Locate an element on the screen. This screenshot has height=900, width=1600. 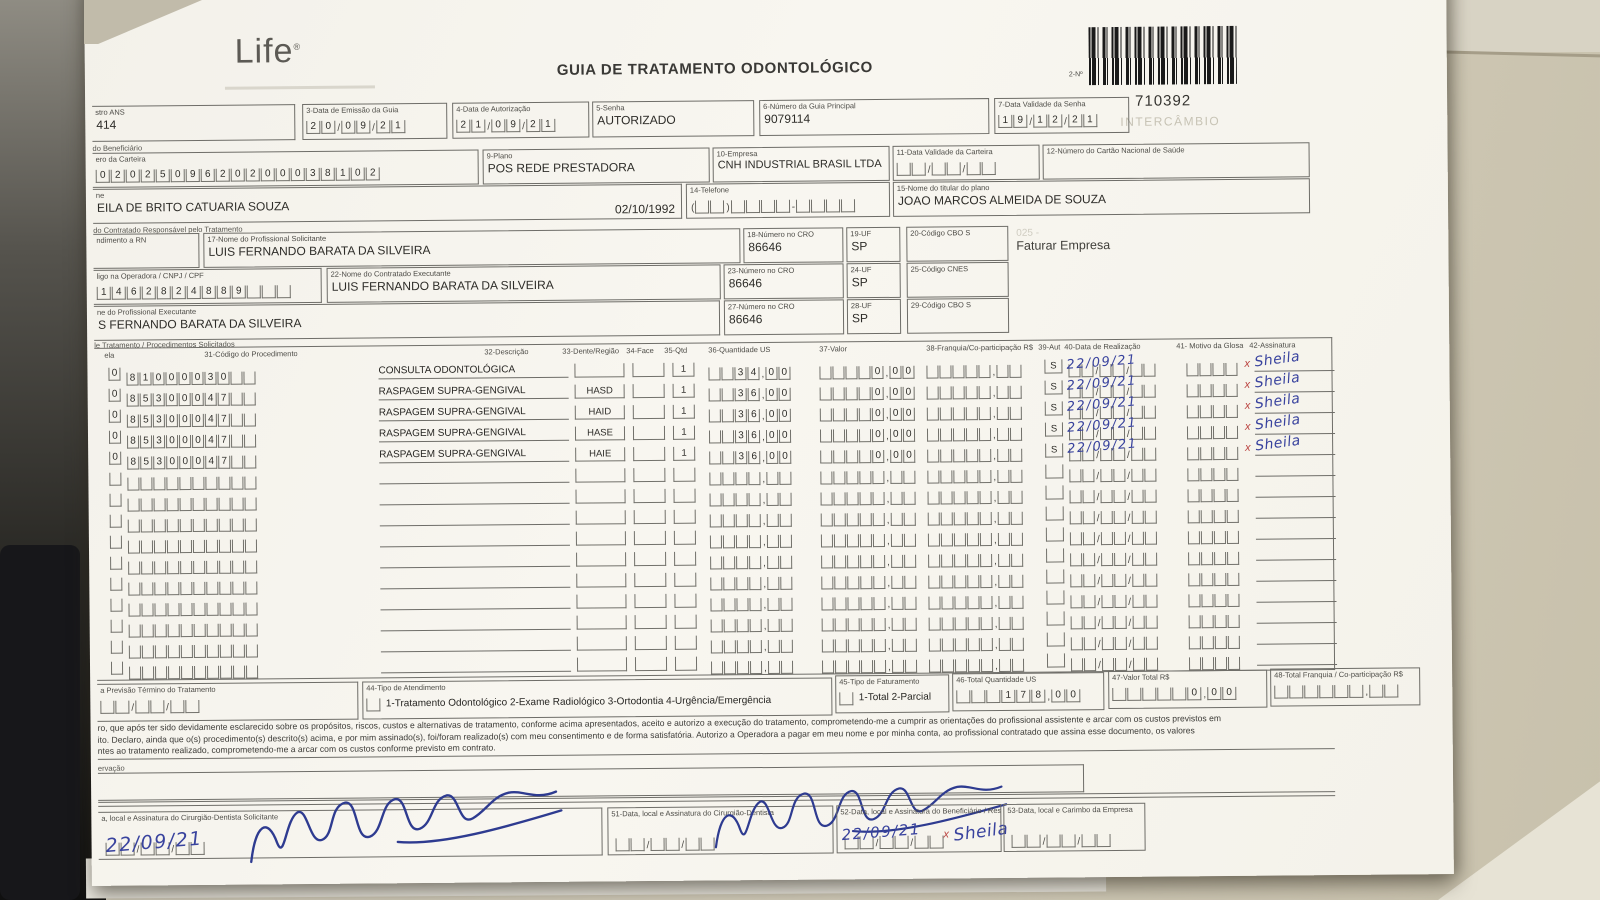
field-cartao-nacional-saude: 12-Número do Cartão Nacional de Saúde is located at coordinates (1176, 161).